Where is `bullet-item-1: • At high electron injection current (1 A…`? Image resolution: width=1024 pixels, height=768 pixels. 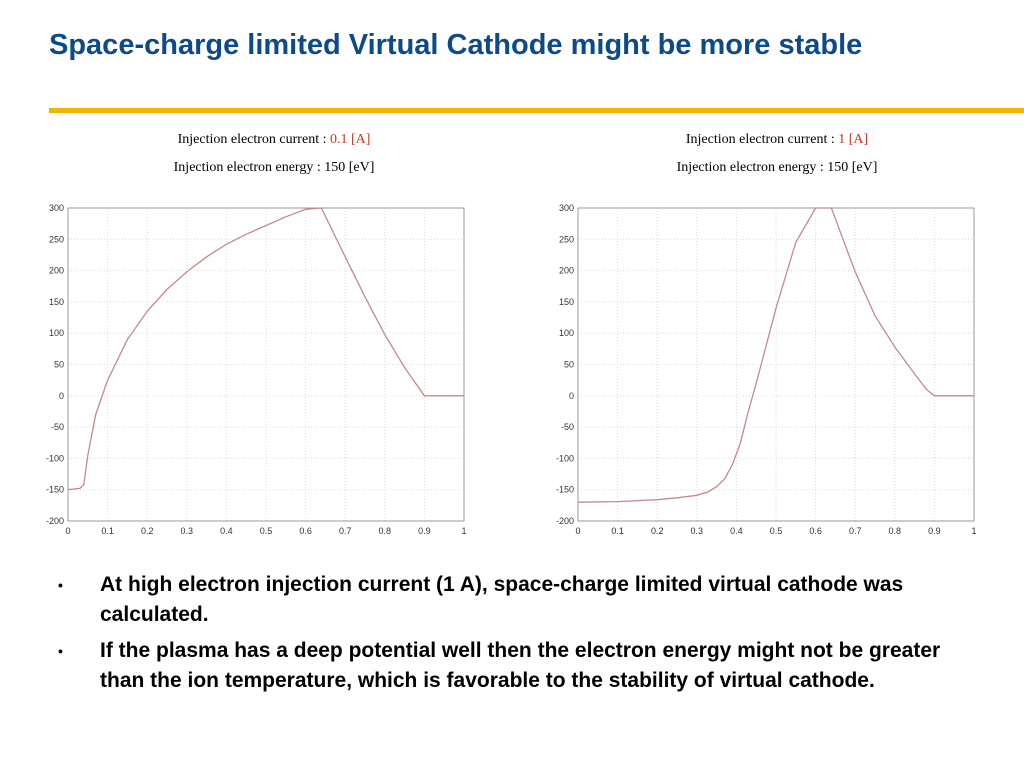 bullet-item-1: • At high electron injection current (1 A… is located at coordinates (518, 600).